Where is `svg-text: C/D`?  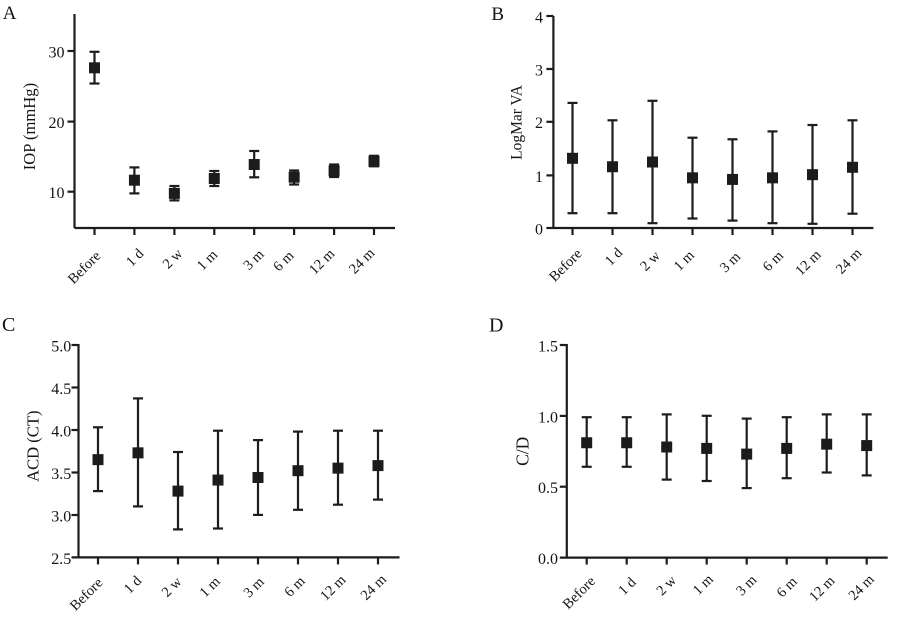 svg-text: C/D is located at coordinates (522, 451).